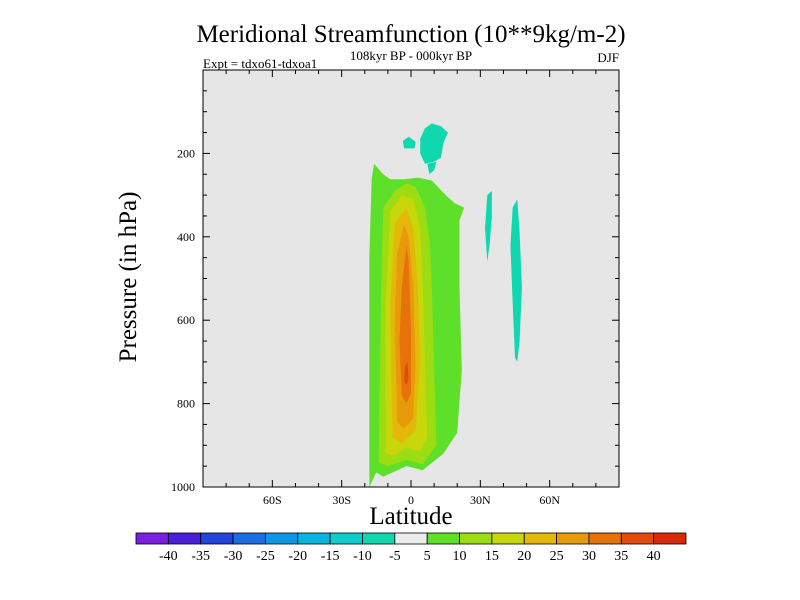  Describe the element at coordinates (272, 500) in the screenshot. I see `x-tick-label: 60S` at that location.